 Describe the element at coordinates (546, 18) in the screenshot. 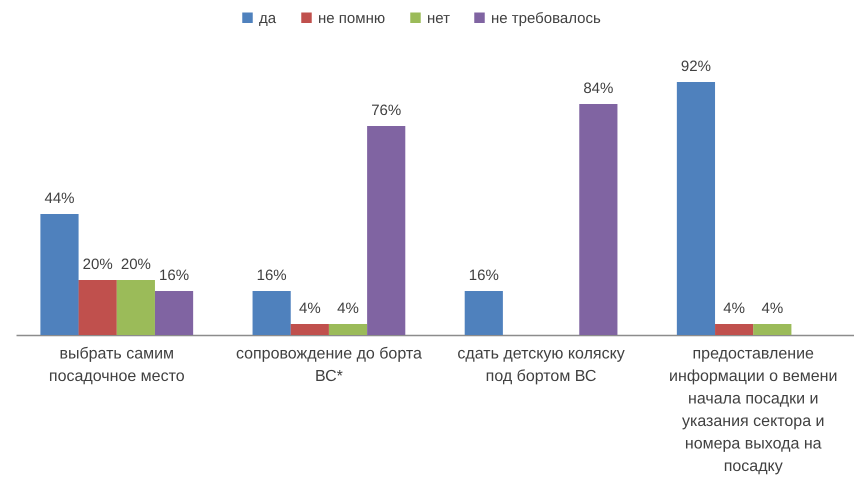

I see `legend-label: не требовалось` at that location.